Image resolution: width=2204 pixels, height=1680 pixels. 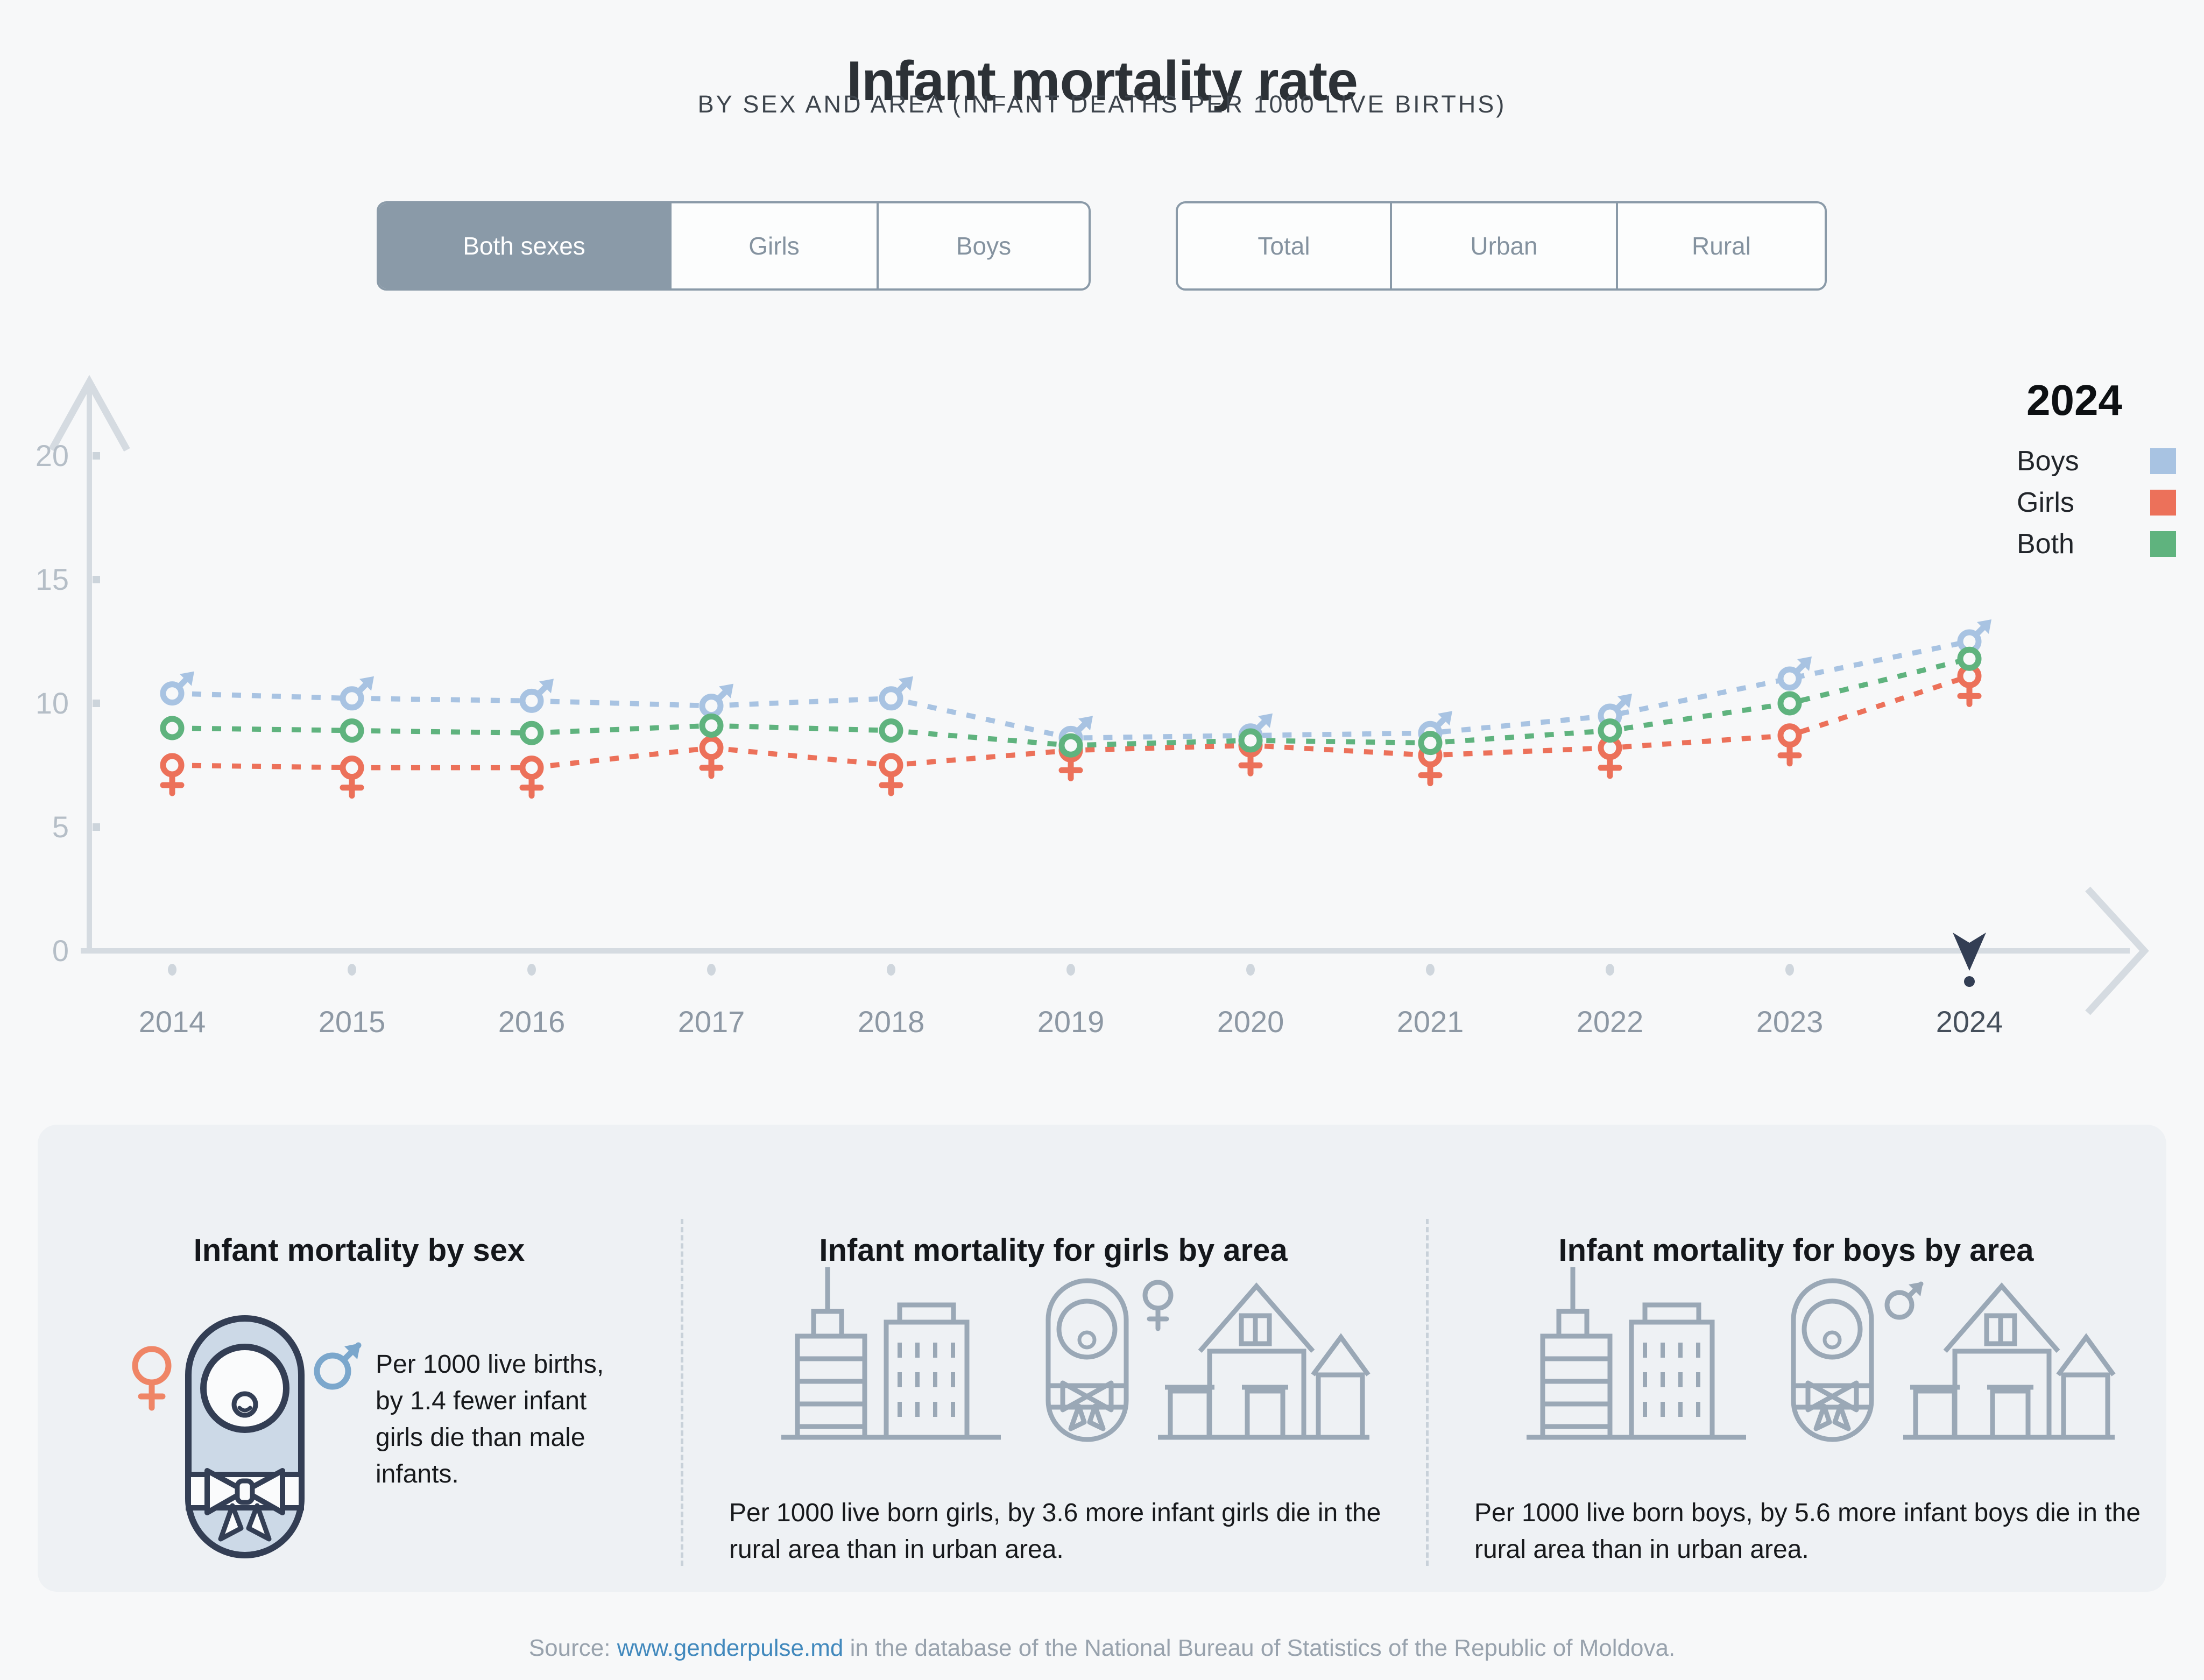 What do you see at coordinates (172, 970) in the screenshot?
I see `year-dot-2014` at bounding box center [172, 970].